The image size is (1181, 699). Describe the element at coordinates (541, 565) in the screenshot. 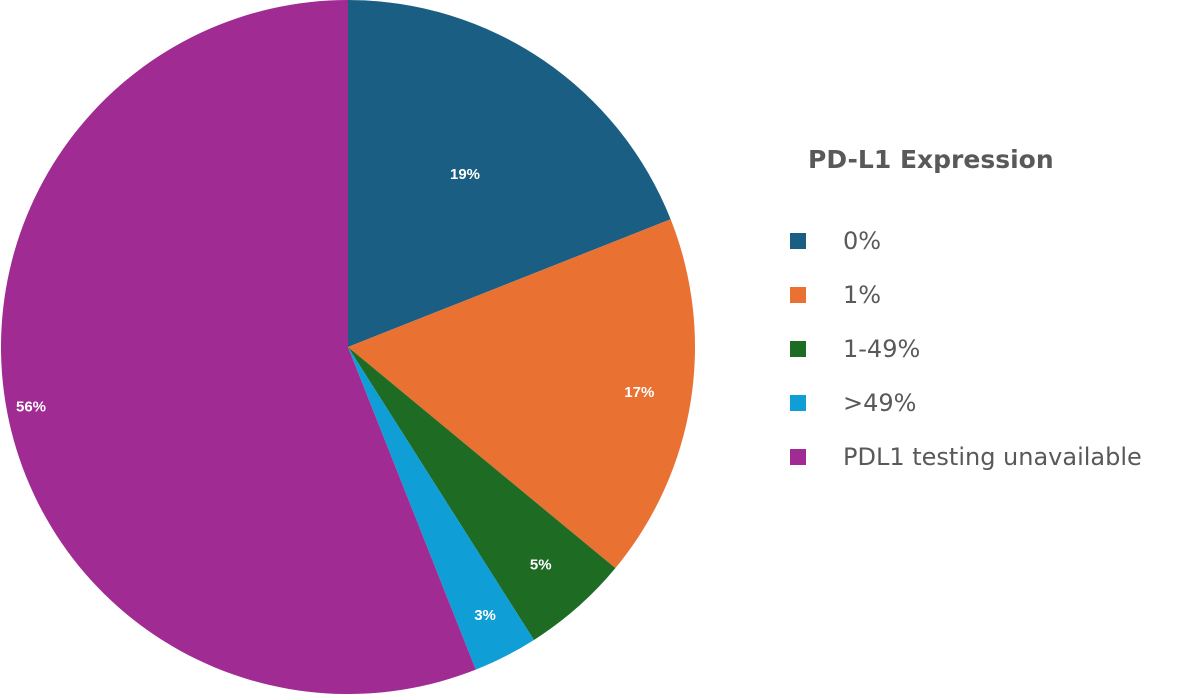

I see `pie-data-label-2: 5%` at that location.